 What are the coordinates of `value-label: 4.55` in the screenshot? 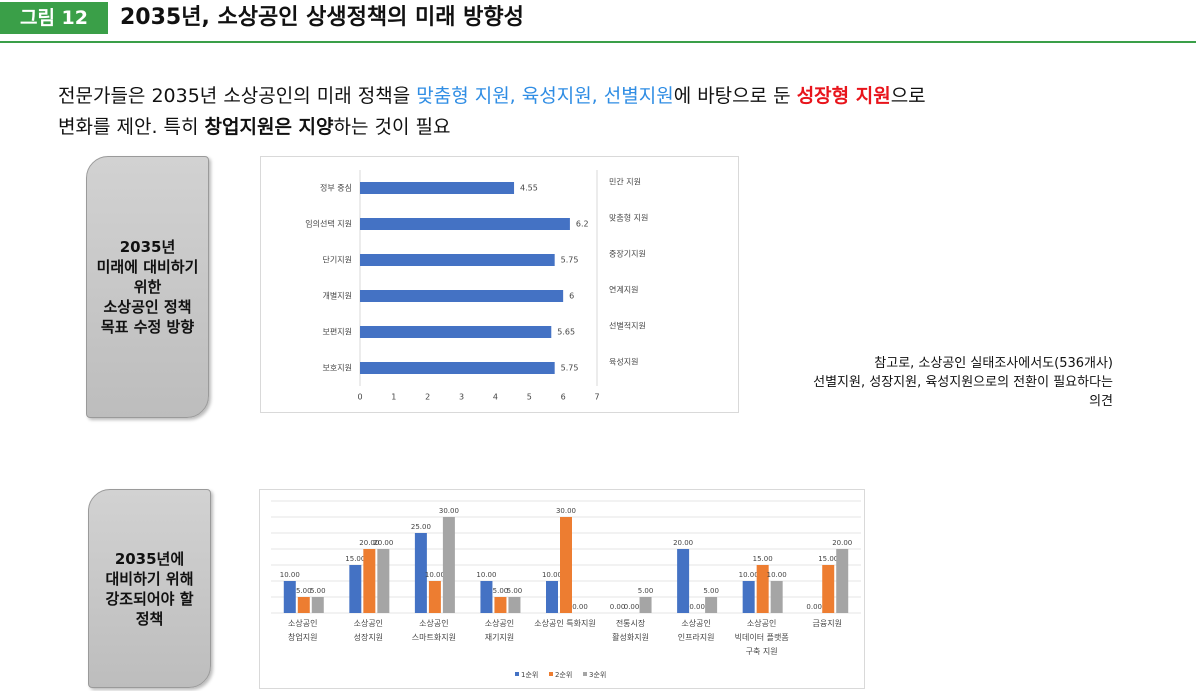 It's located at (529, 188).